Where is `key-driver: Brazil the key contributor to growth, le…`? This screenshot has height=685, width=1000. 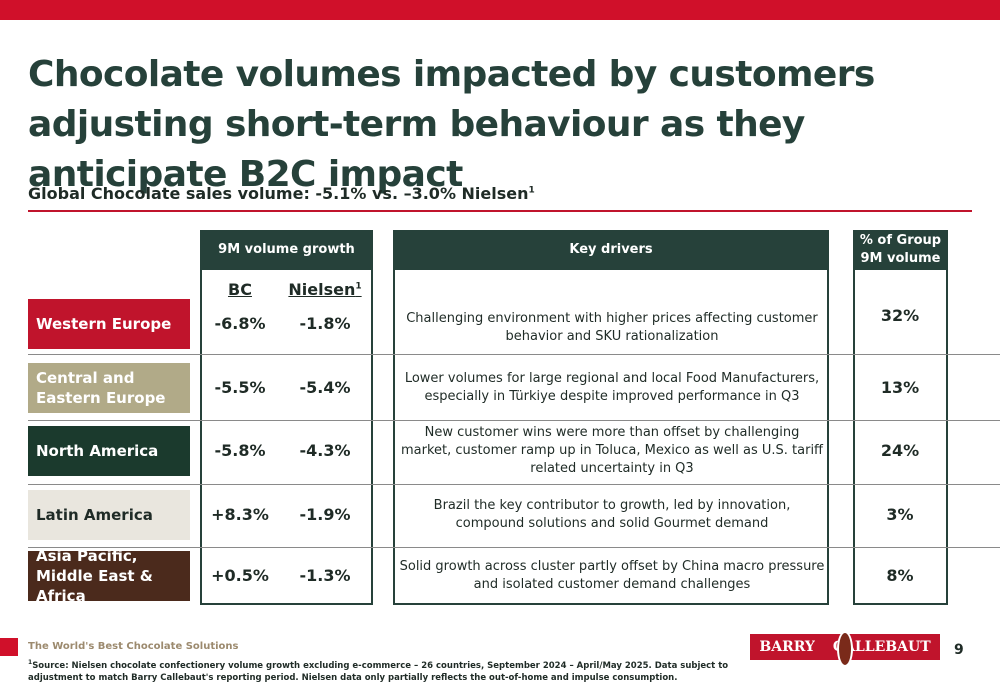 key-driver: Brazil the key contributor to growth, le… is located at coordinates (612, 514).